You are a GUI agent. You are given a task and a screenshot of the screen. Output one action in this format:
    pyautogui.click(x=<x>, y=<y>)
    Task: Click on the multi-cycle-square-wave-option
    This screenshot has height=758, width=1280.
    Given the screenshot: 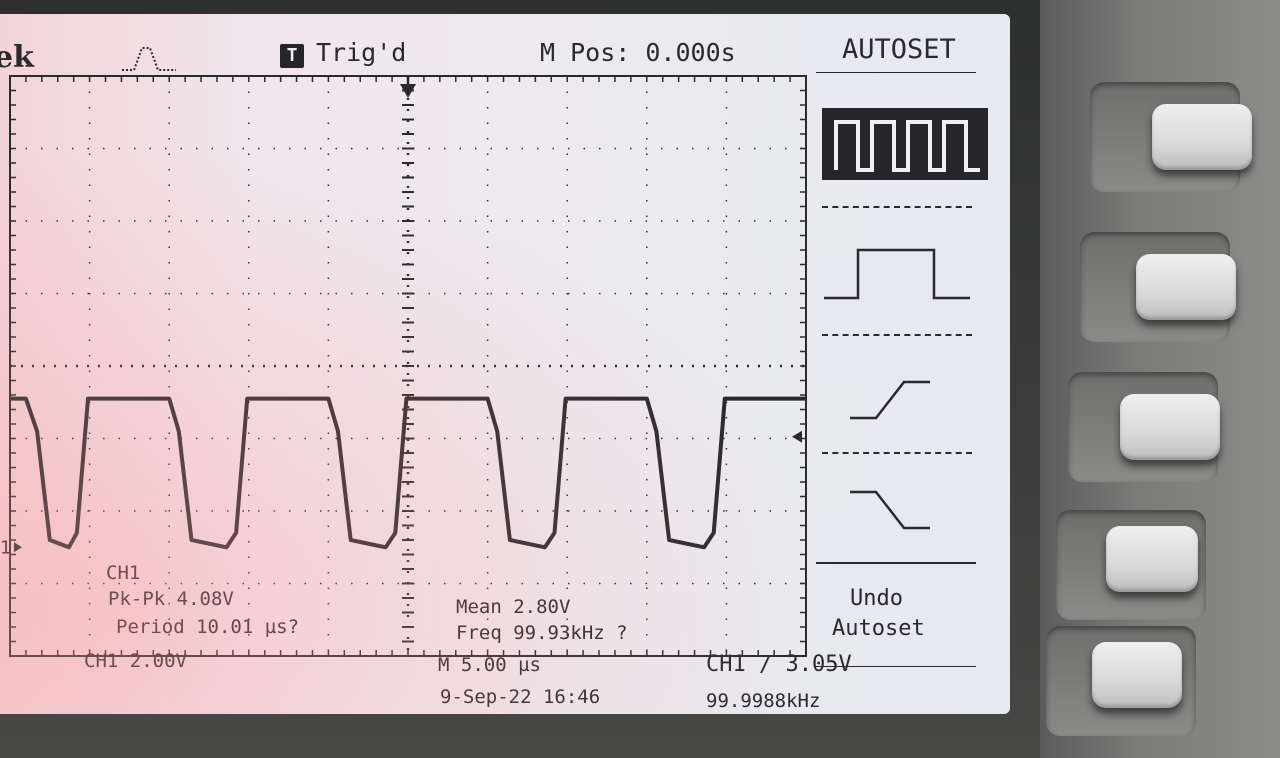 What is the action you would take?
    pyautogui.click(x=905, y=144)
    